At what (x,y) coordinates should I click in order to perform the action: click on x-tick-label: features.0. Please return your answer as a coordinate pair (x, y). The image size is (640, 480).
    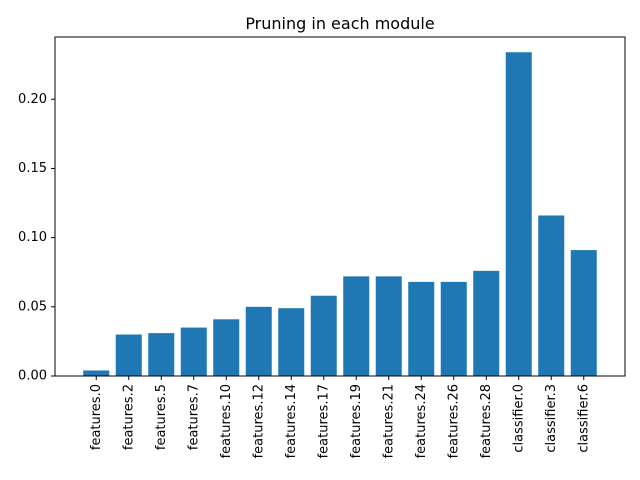
    Looking at the image, I should click on (96, 417).